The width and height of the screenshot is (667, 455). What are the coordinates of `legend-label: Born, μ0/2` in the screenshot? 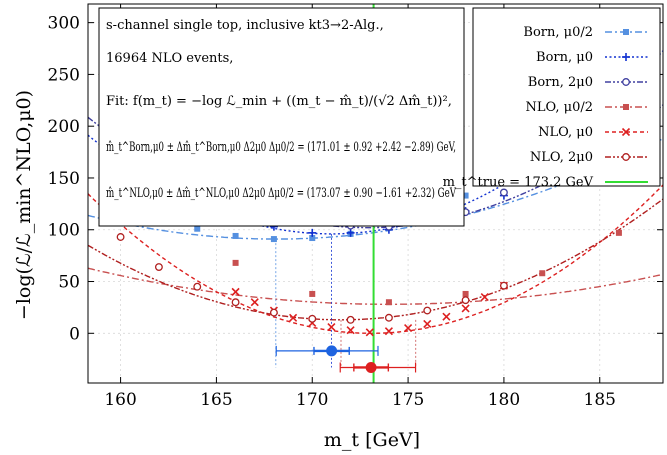 It's located at (558, 32).